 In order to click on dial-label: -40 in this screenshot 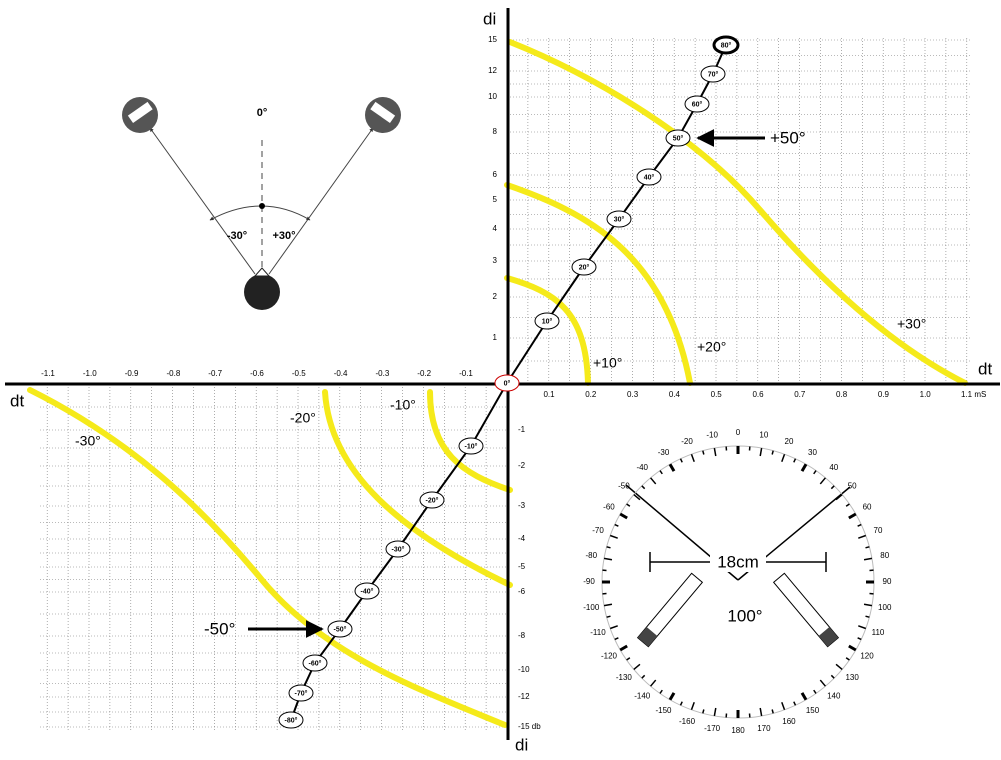, I will do `click(642, 467)`.